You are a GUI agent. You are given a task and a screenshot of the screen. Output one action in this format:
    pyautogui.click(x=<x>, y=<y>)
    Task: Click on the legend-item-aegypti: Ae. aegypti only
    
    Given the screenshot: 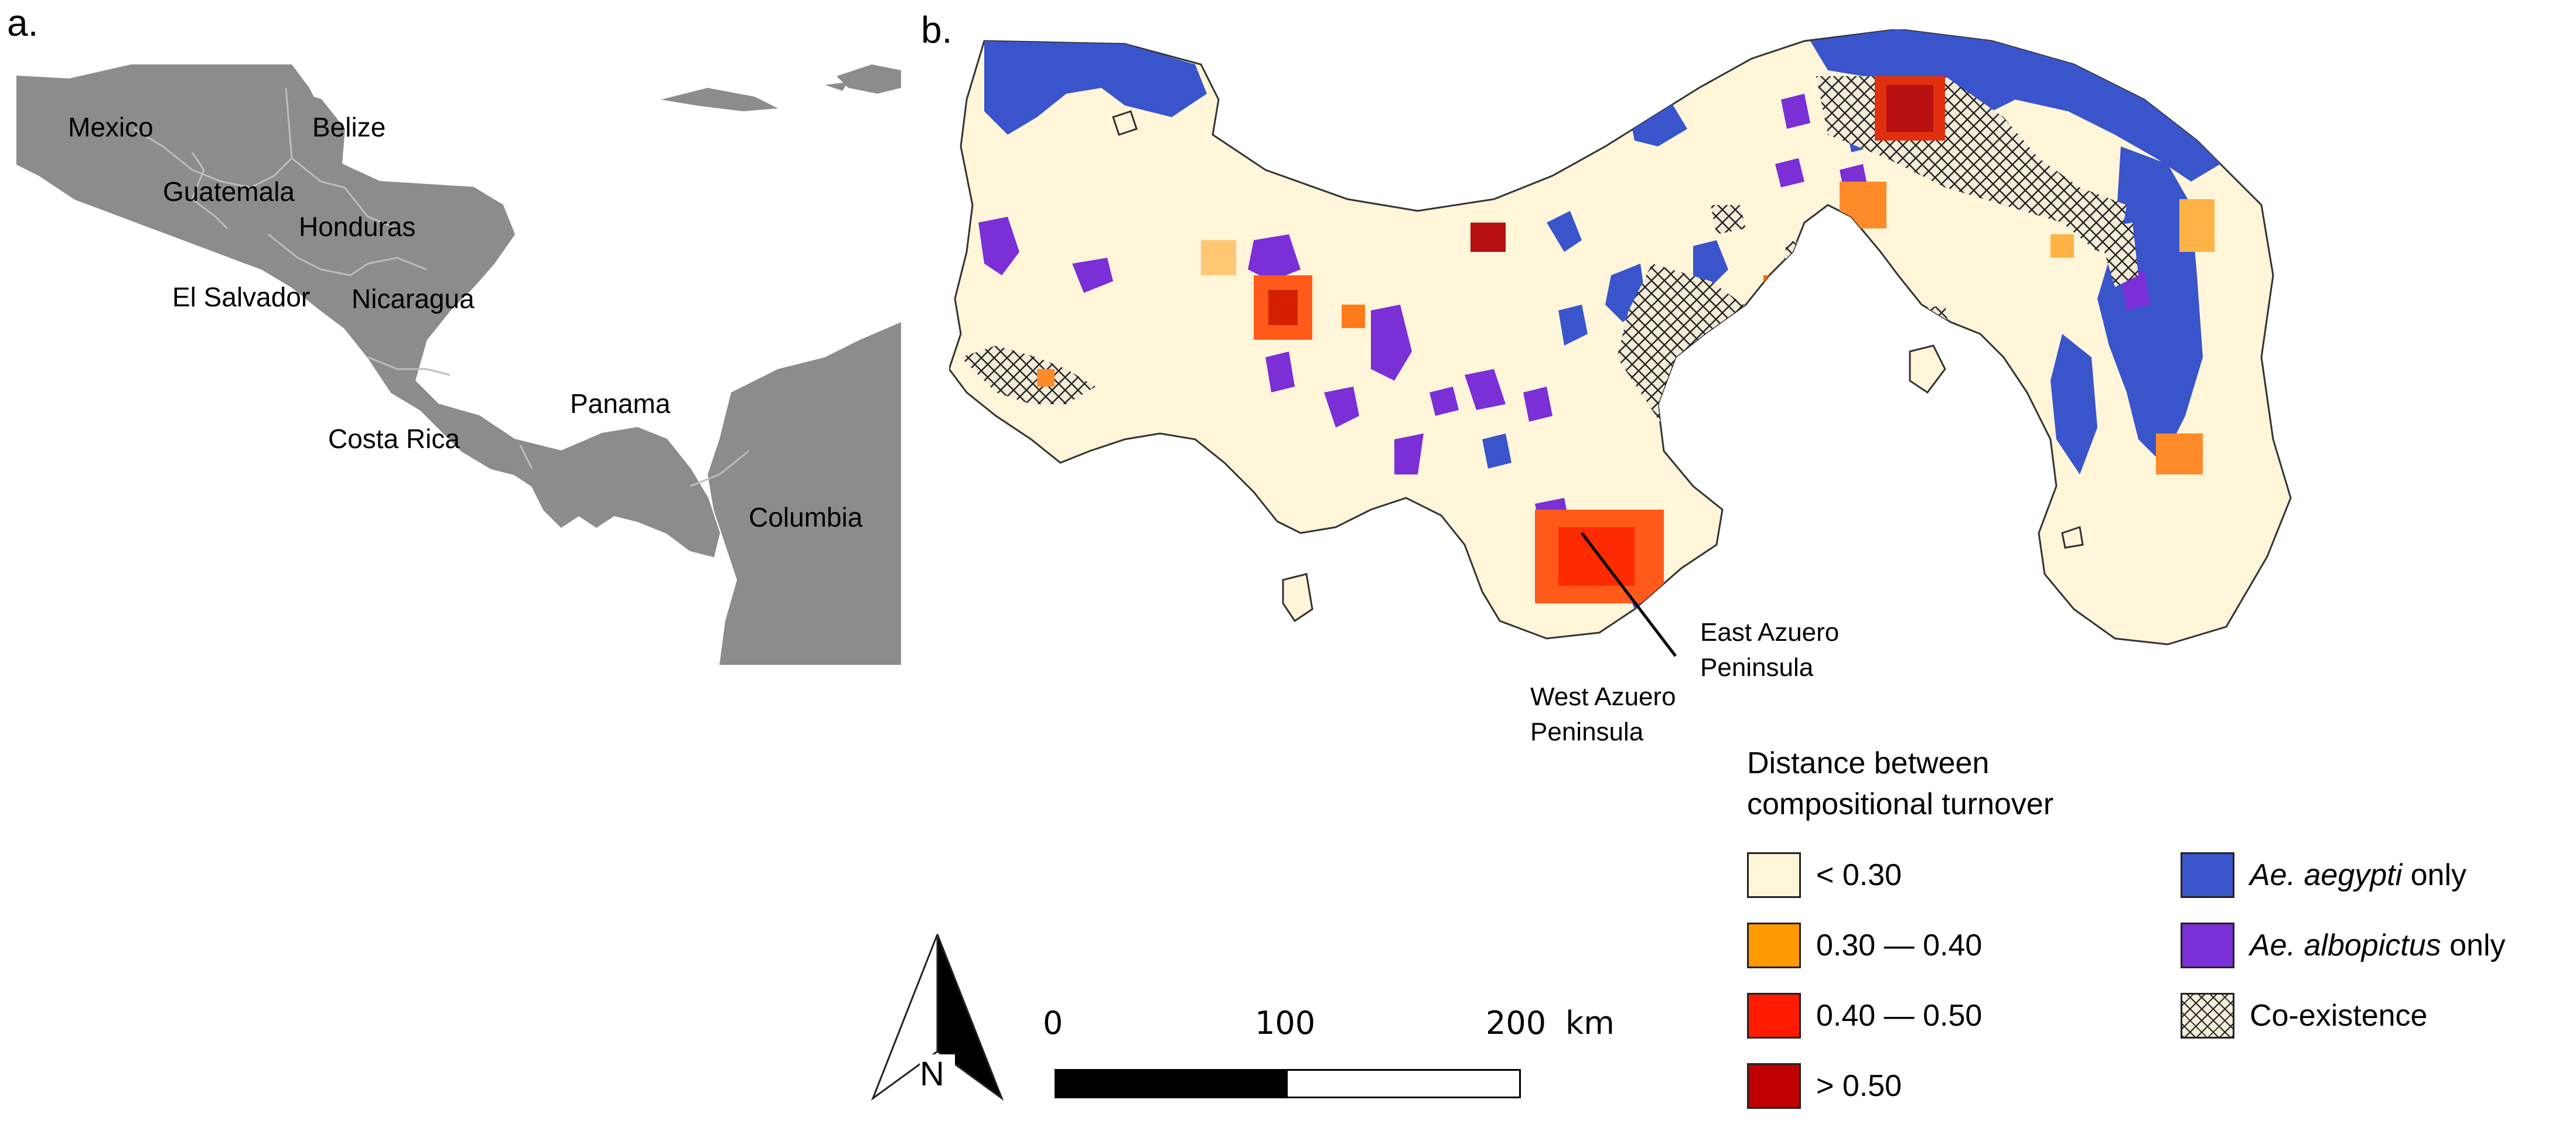 What is the action you would take?
    pyautogui.click(x=2323, y=875)
    